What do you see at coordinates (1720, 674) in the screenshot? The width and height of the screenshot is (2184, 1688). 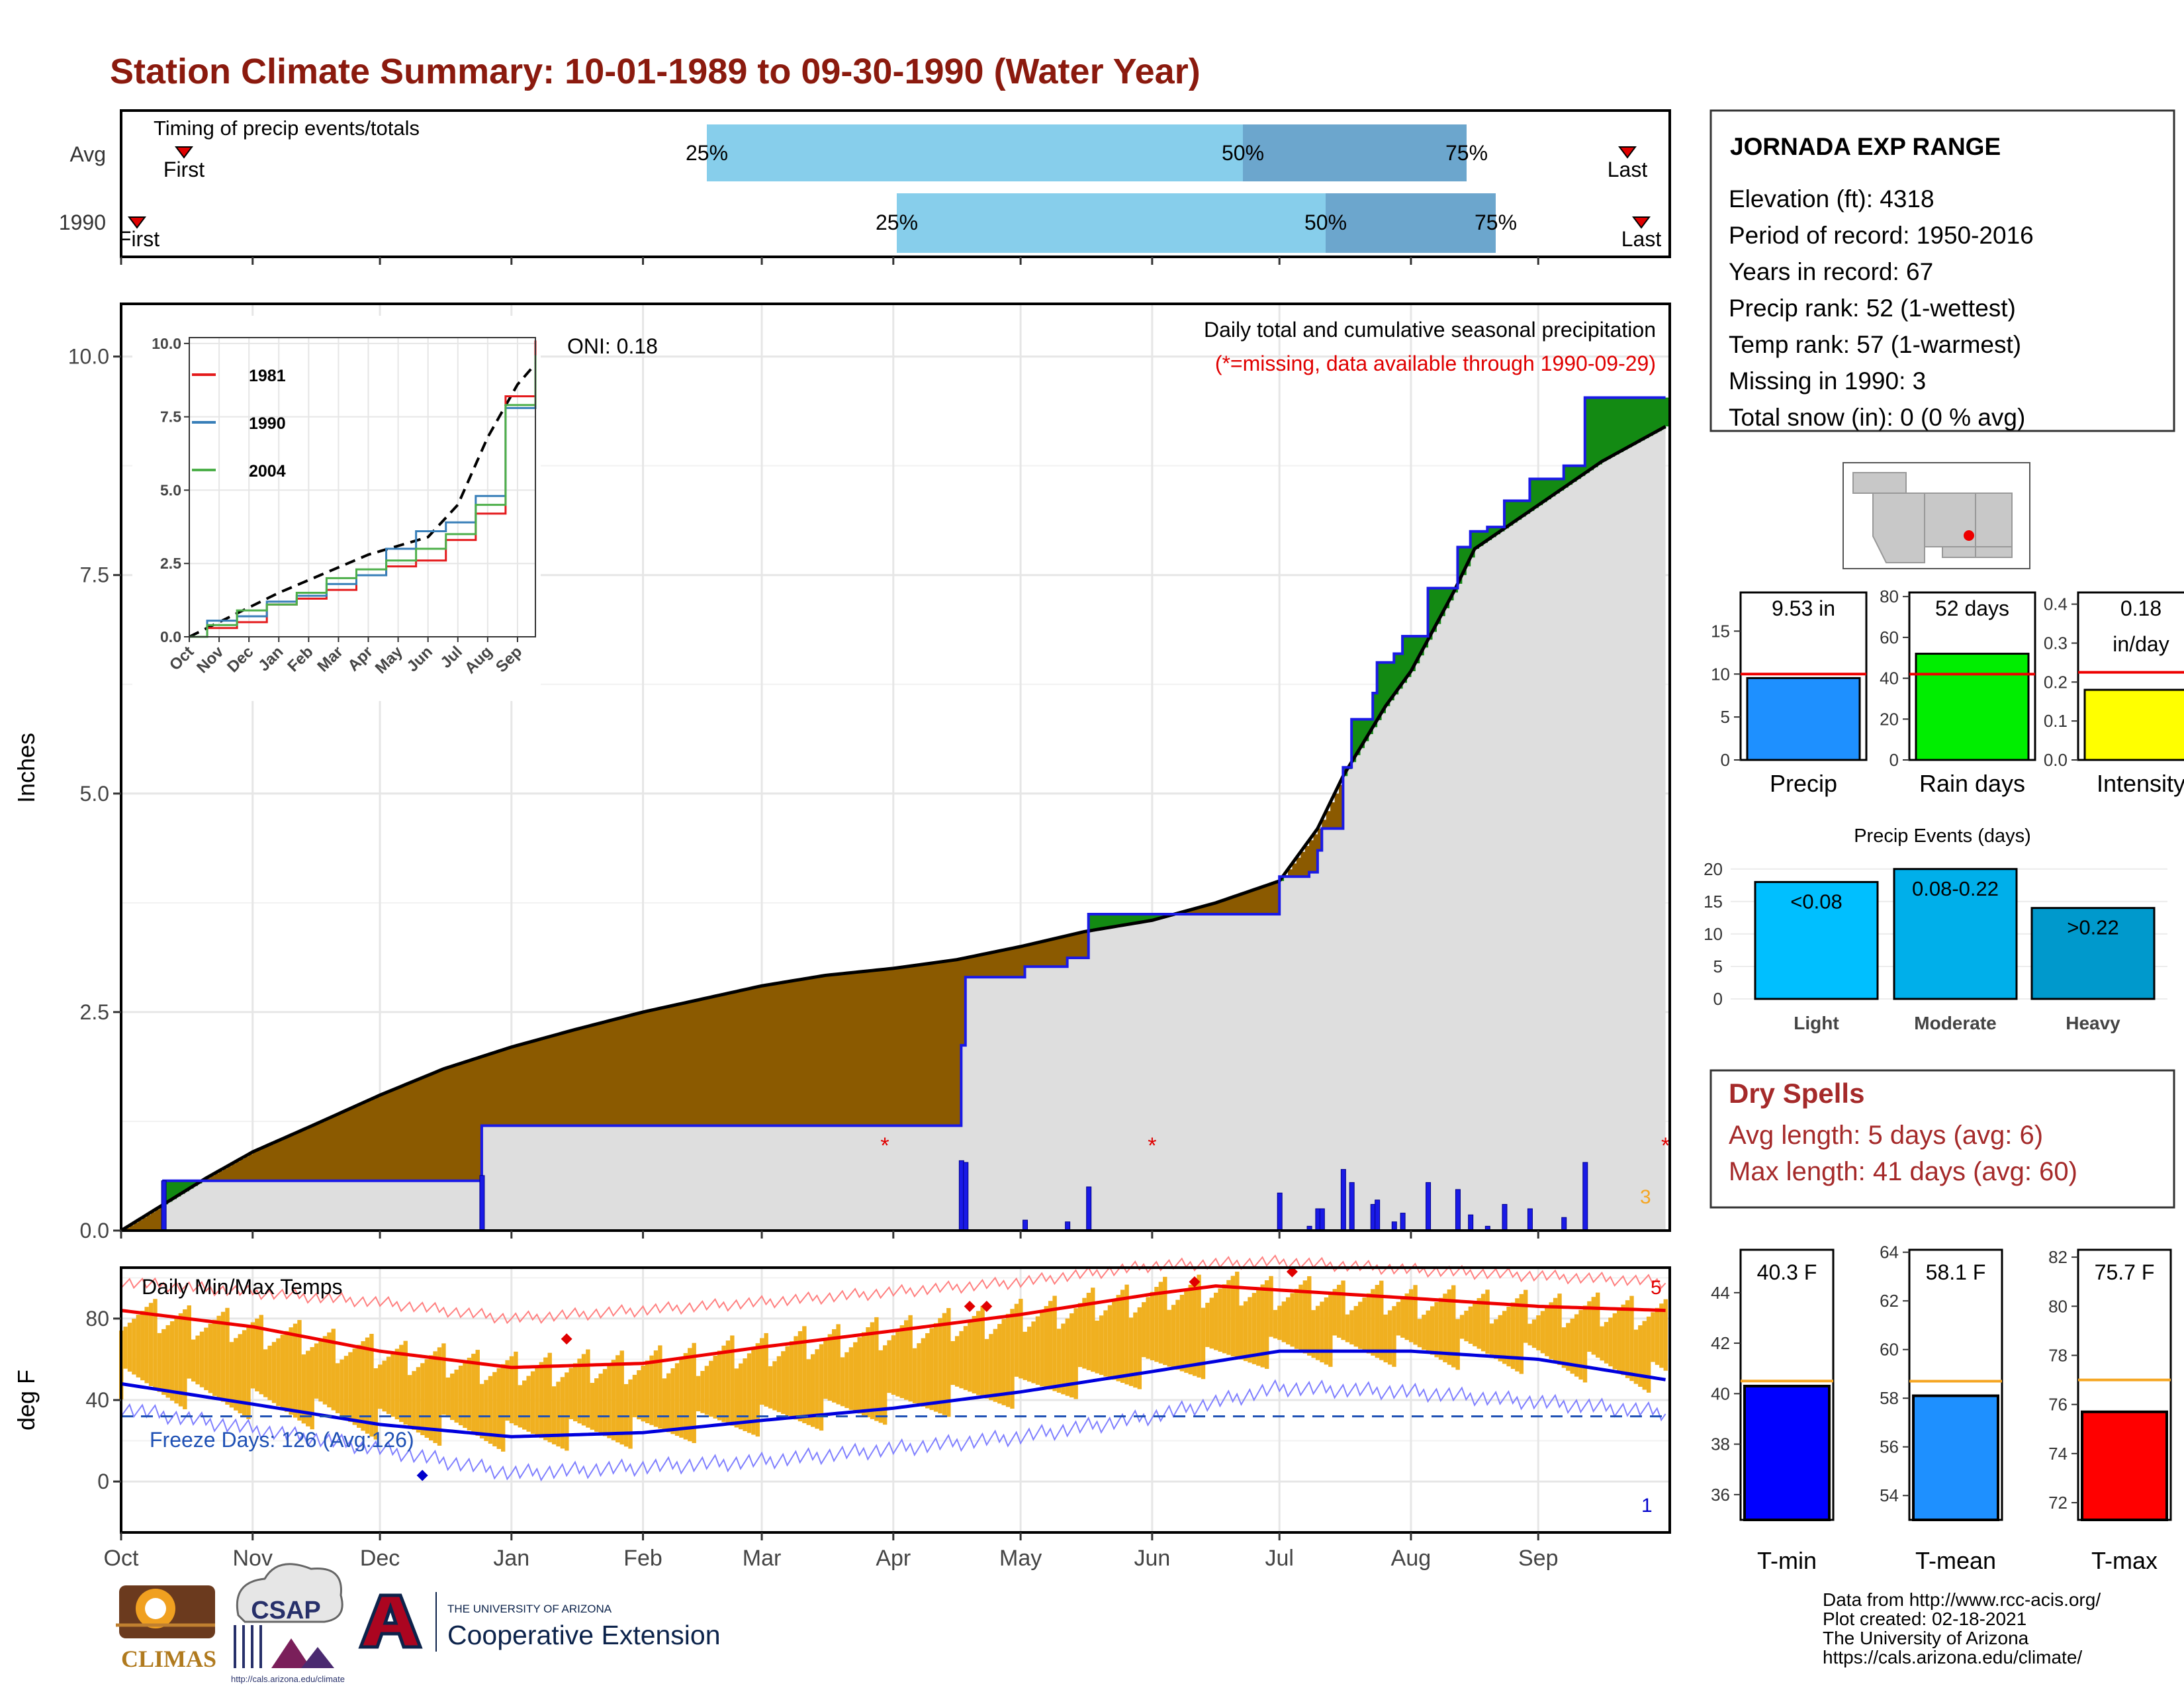 I see `summary-y-tick-label: 10` at bounding box center [1720, 674].